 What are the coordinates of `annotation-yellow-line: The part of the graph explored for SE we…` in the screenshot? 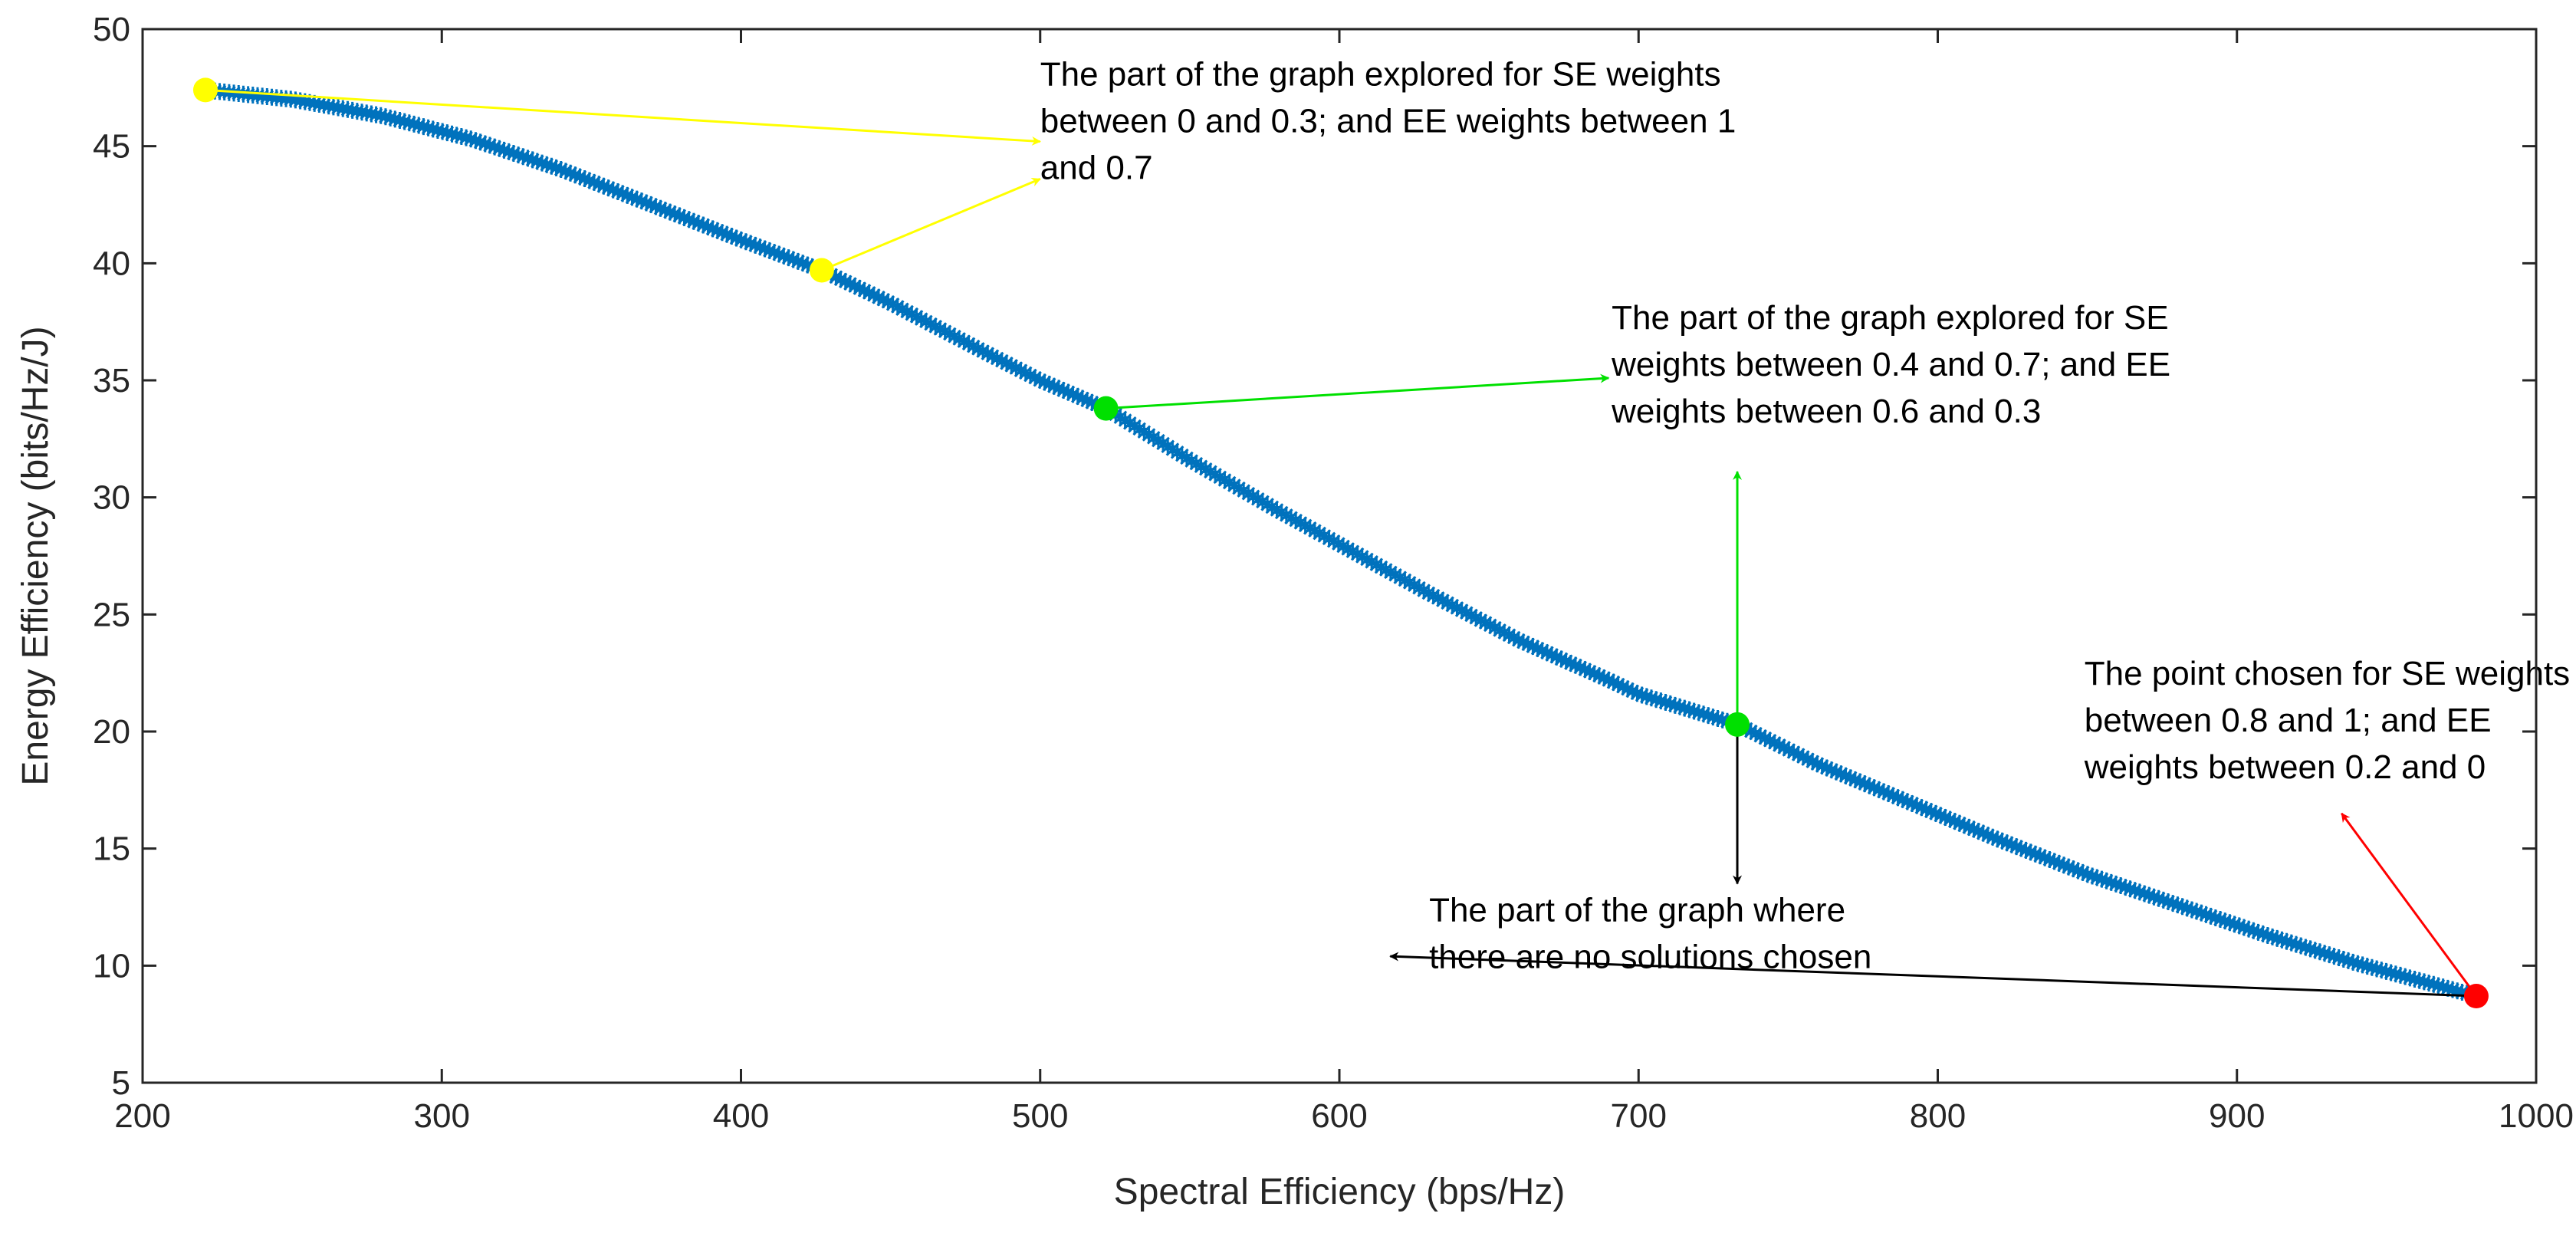 It's located at (1380, 74).